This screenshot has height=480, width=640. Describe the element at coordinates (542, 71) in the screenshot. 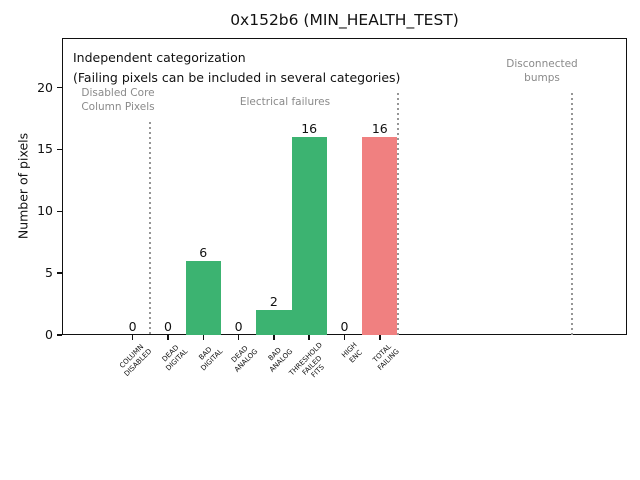

I see `section-disconnected-bumps: Disconnected bumps` at that location.